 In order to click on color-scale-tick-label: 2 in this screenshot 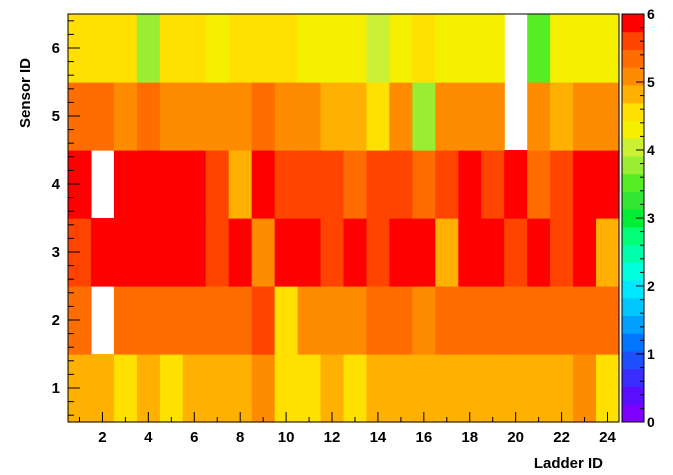, I will do `click(651, 286)`.